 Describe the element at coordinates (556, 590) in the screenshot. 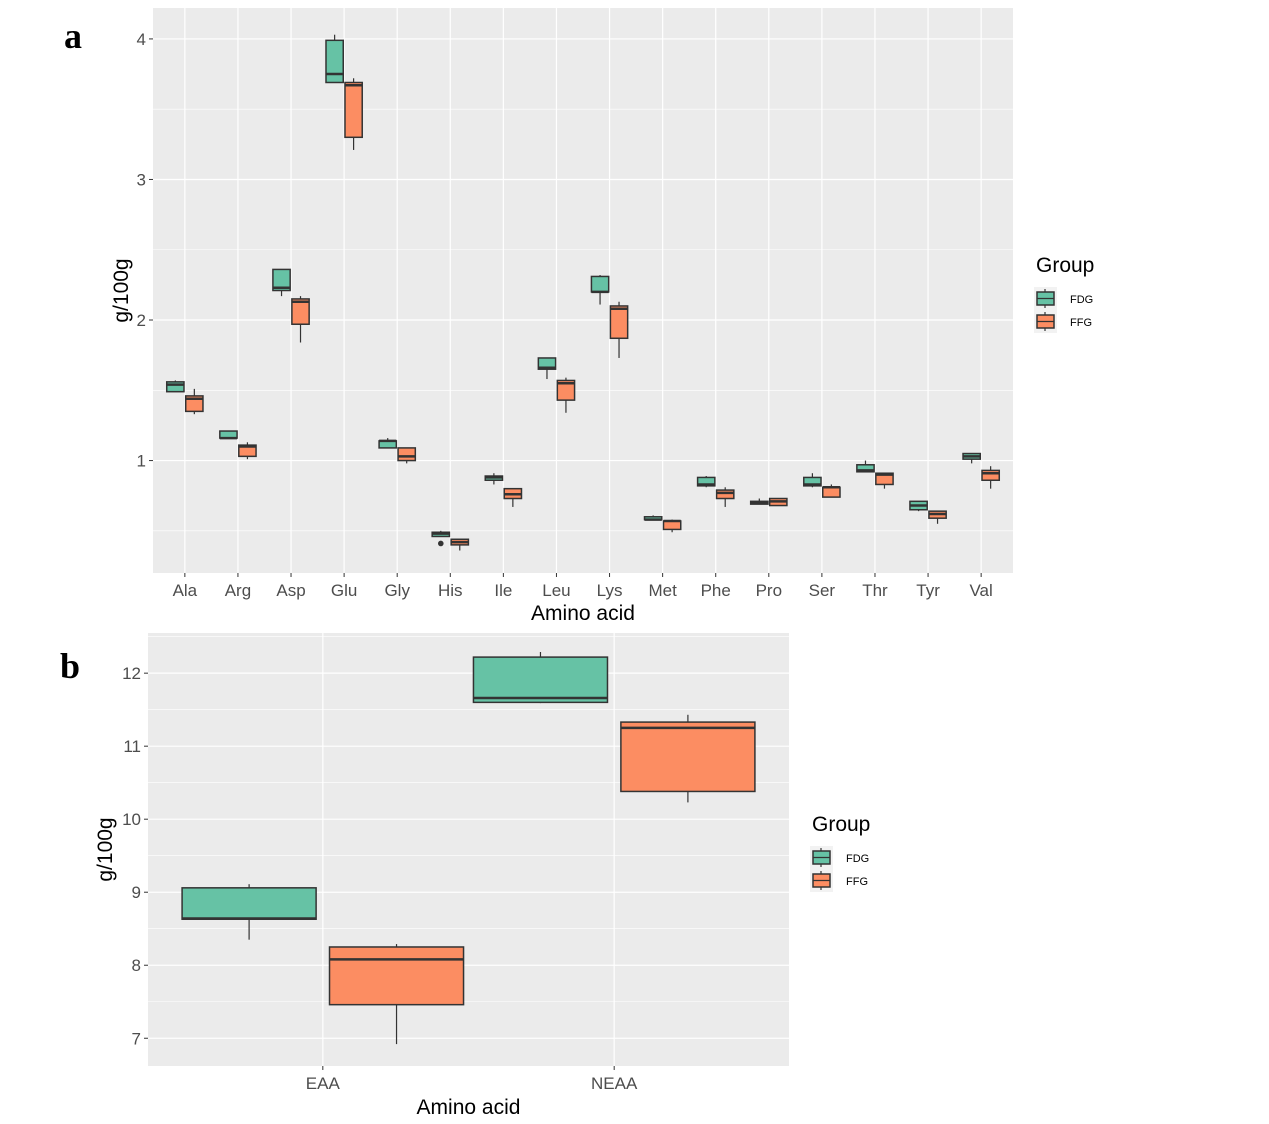

I see `x-tick-label-leu: Leu` at that location.